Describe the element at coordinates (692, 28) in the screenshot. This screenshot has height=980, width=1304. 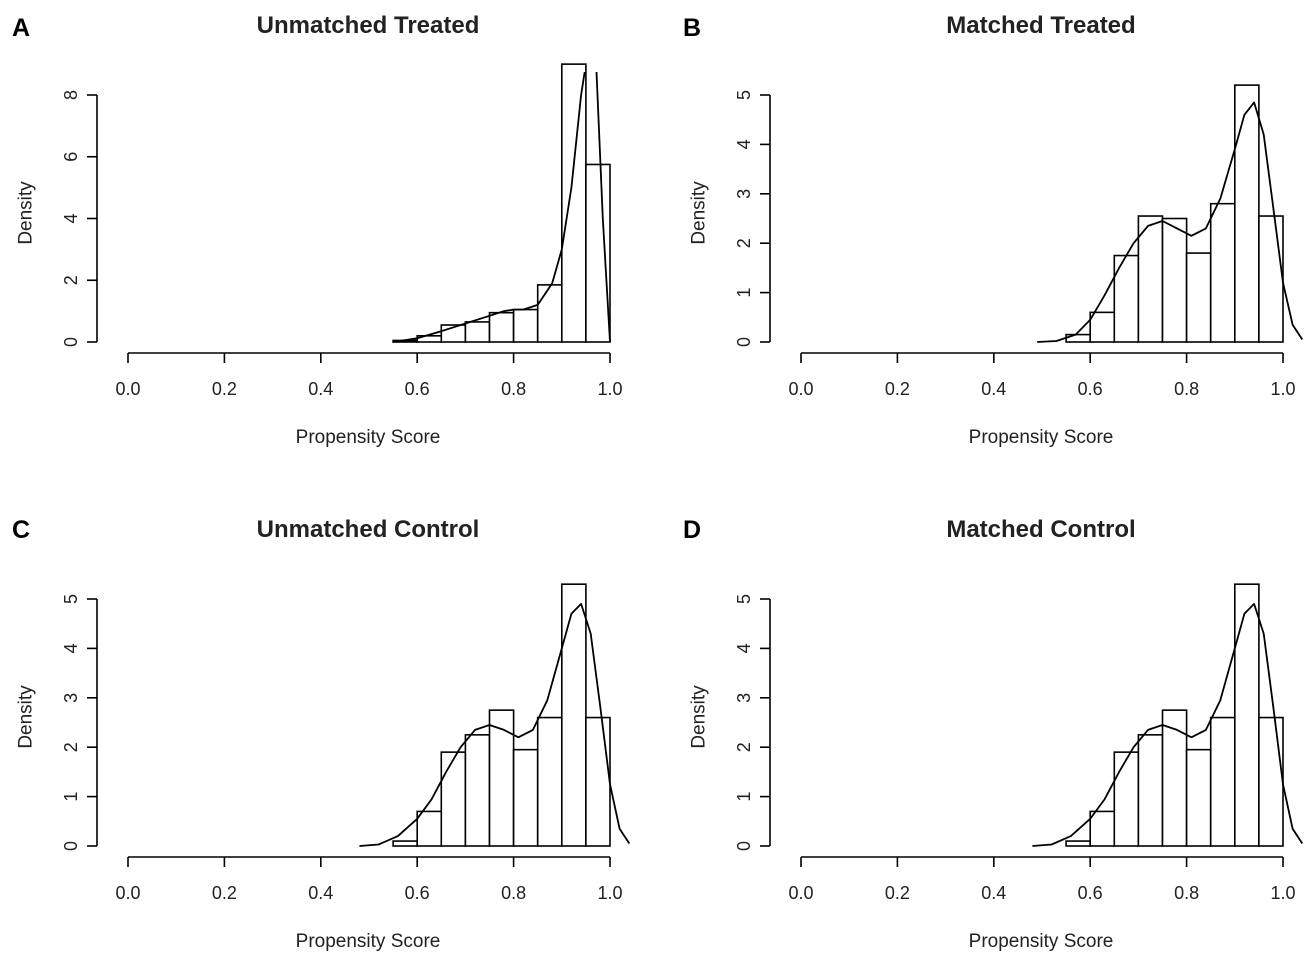
I see `panel-letter: B` at that location.